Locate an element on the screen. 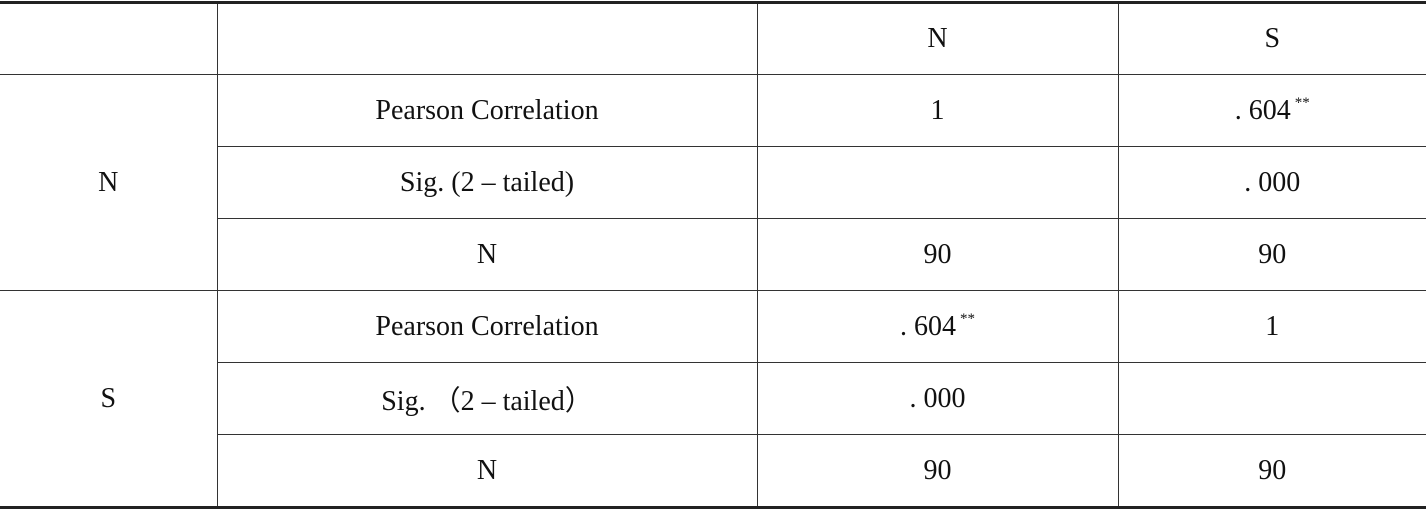 This screenshot has width=1426, height=510. header-cell: S is located at coordinates (1271, 38).